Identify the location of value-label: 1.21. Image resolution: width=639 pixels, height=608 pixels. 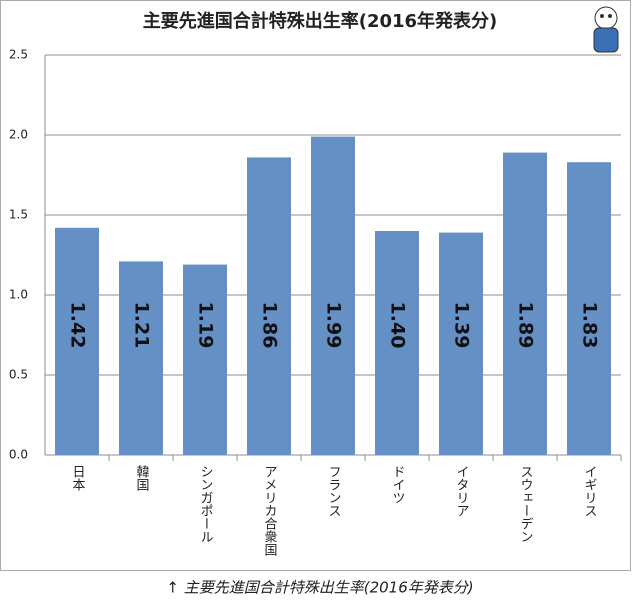
(142, 325).